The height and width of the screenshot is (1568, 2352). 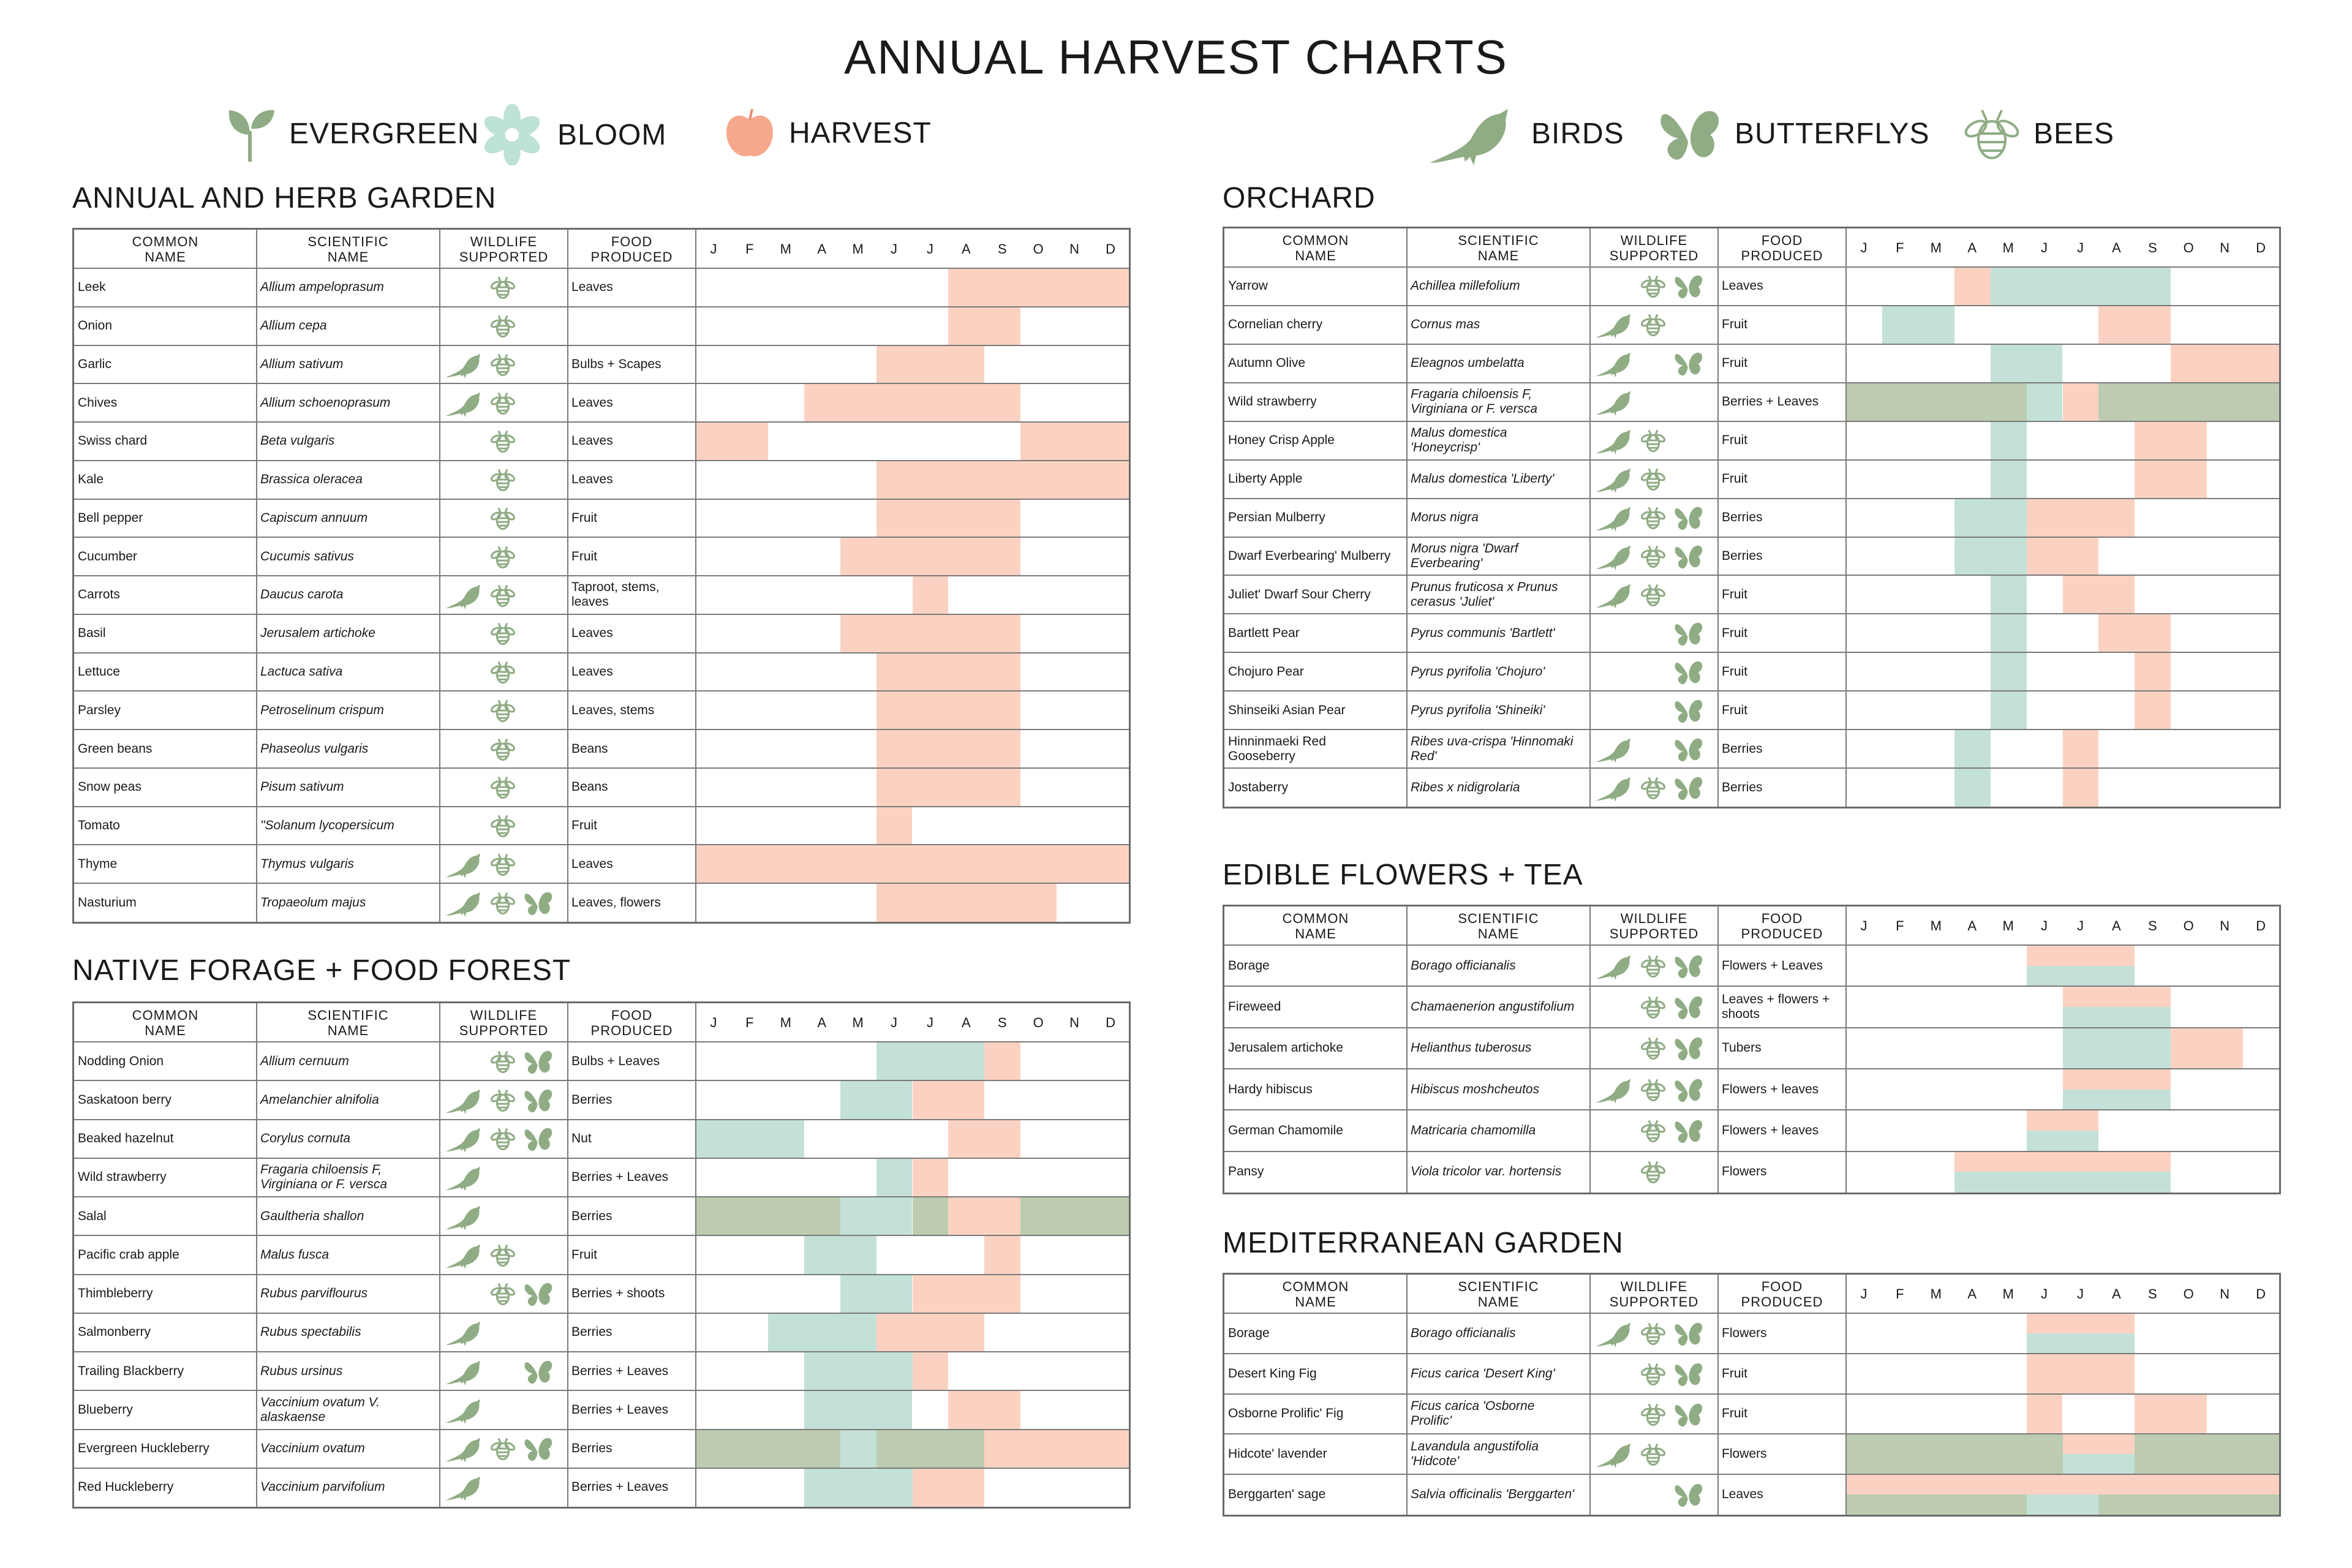 What do you see at coordinates (1277, 1494) in the screenshot?
I see `common-name-cell: Berggarten' sage` at bounding box center [1277, 1494].